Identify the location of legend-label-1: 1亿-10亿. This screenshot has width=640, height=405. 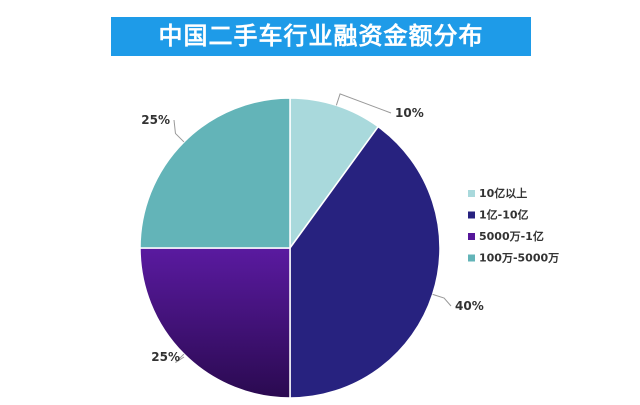
(504, 215).